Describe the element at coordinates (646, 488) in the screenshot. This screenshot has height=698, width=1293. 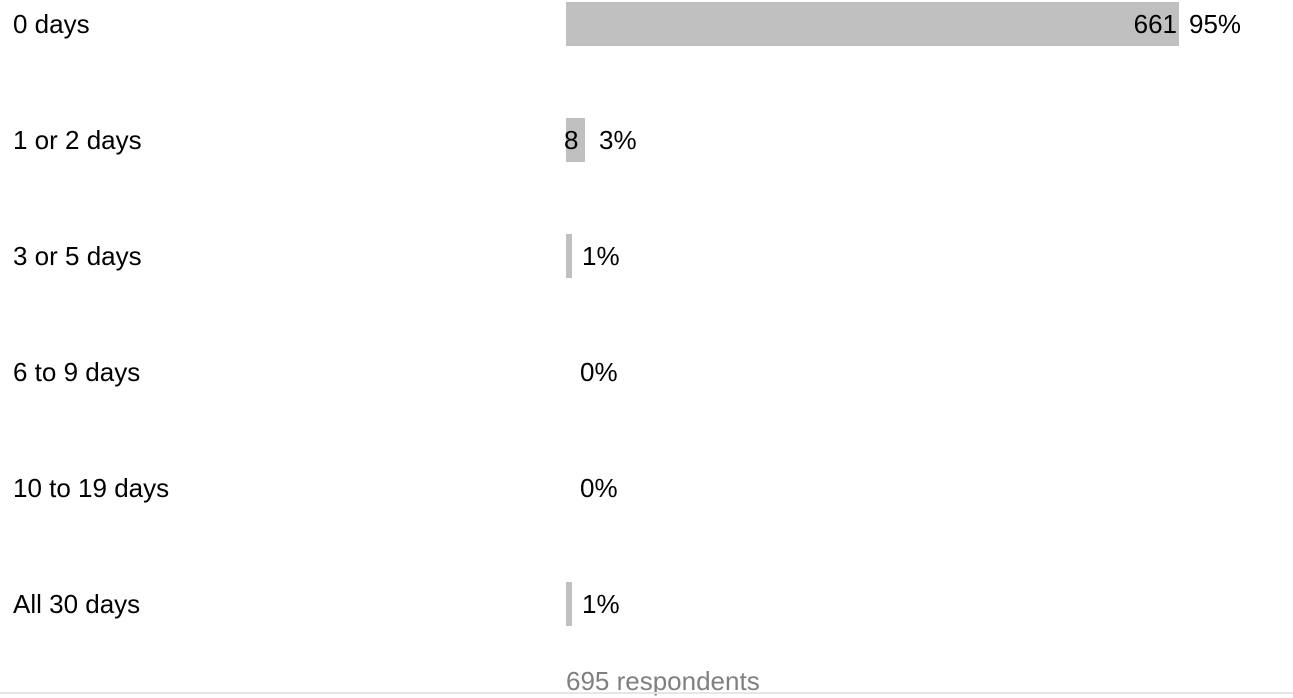
I see `bar-row-10-to-19-days: 10 to 19 days 0%` at that location.